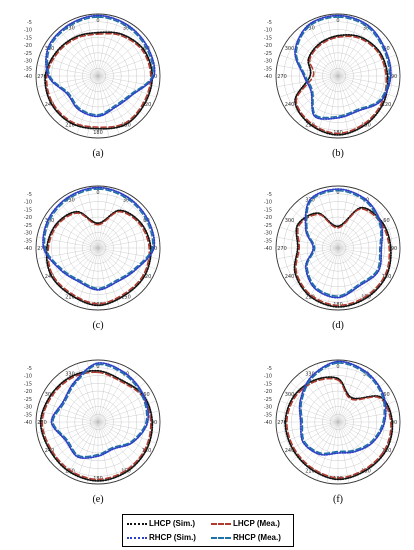 The height and width of the screenshot is (550, 414). What do you see at coordinates (246, 537) in the screenshot?
I see `legend-item-rhcp-mea: RHCP (Mea.)` at bounding box center [246, 537].